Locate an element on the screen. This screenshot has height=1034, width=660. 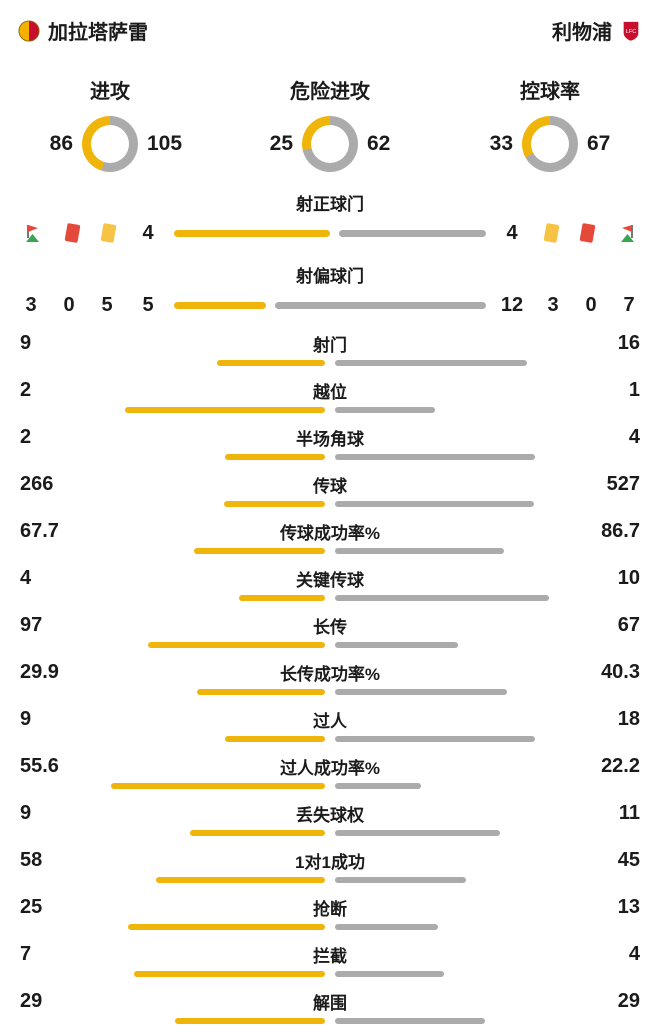
donut-away-value: 62 is located at coordinates (379, 143).